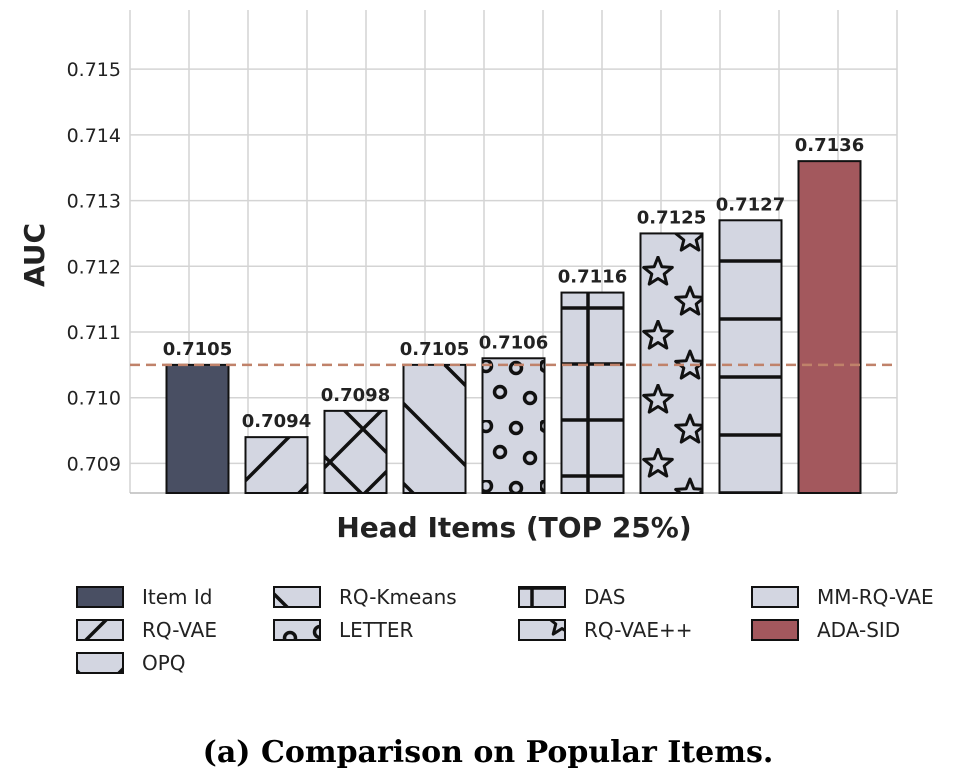 This screenshot has width=970, height=784. Describe the element at coordinates (858, 630) in the screenshot. I see `legend-label: ADA-SID` at that location.